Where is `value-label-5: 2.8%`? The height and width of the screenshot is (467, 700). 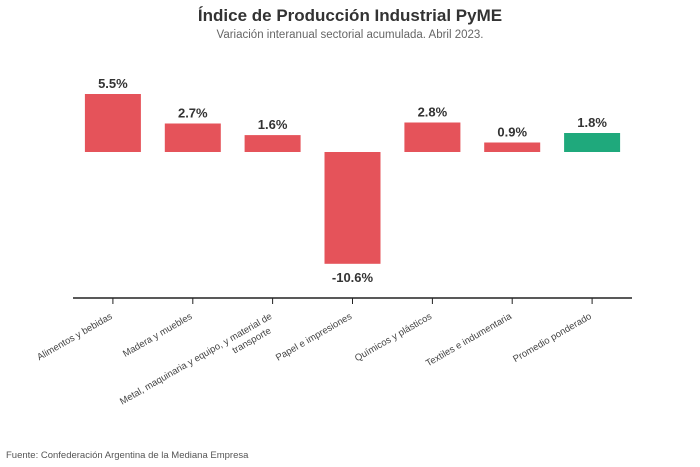 value-label-5: 2.8% is located at coordinates (433, 112).